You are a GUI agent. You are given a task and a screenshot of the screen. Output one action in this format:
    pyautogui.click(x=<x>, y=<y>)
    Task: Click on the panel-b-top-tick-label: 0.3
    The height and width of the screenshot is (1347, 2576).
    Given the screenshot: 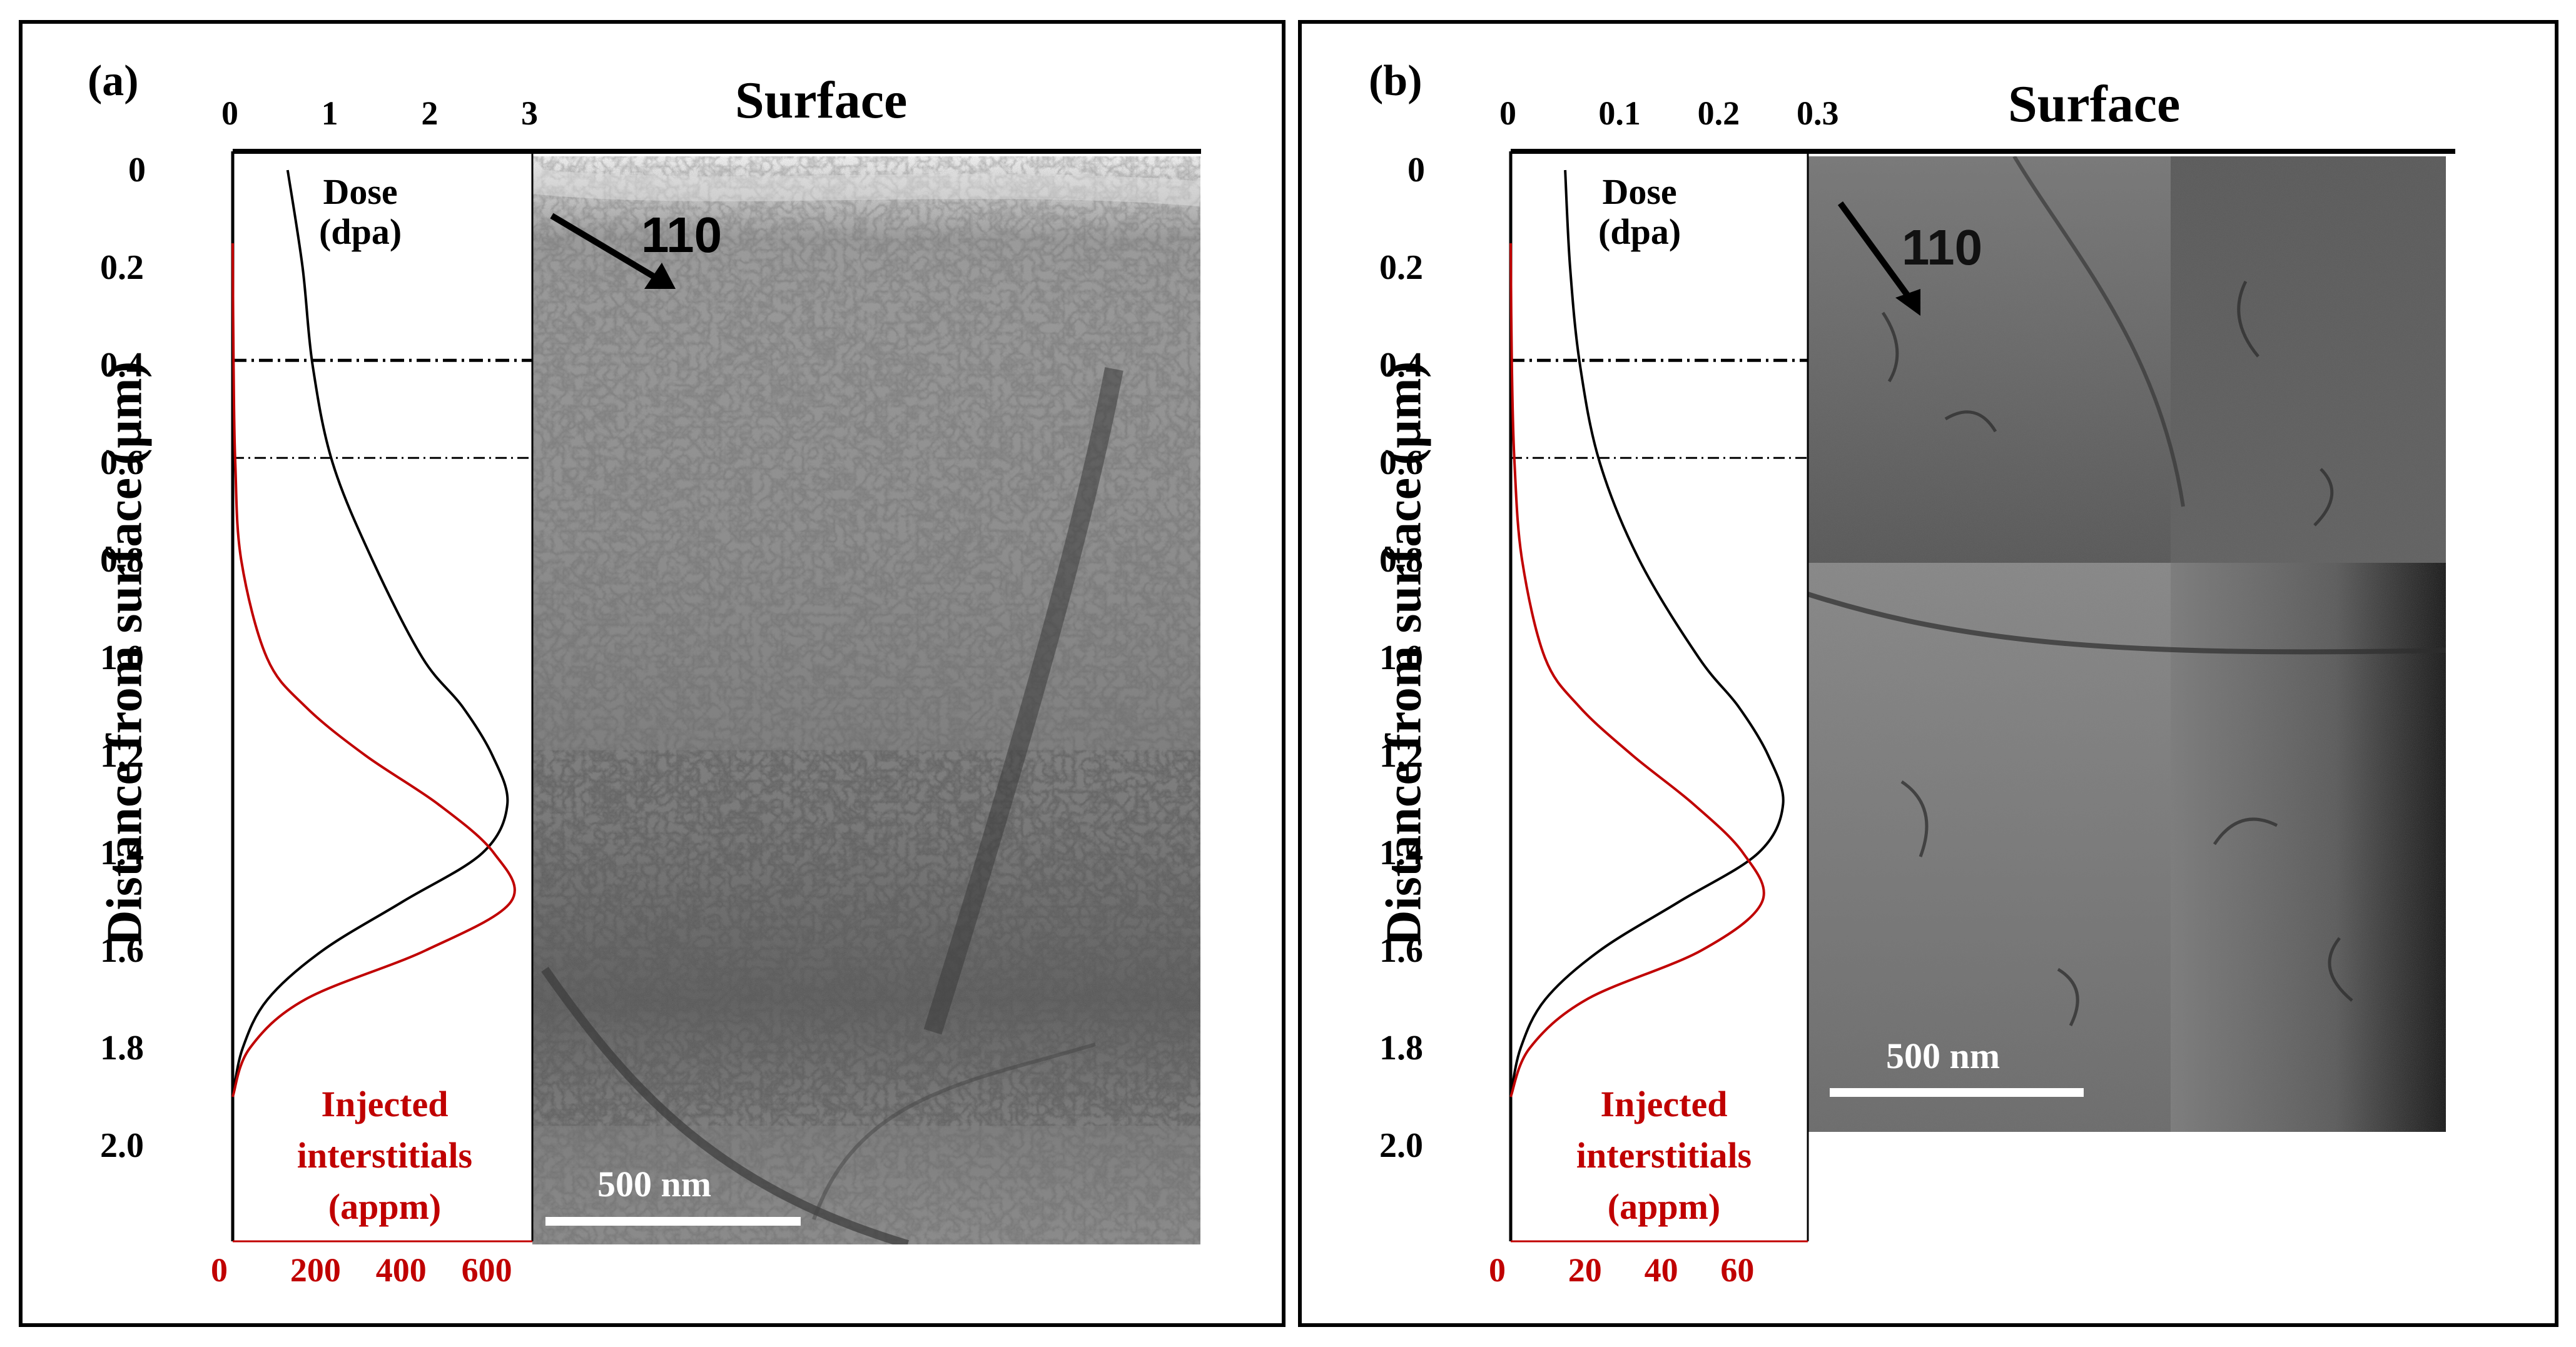 What is the action you would take?
    pyautogui.click(x=1818, y=113)
    